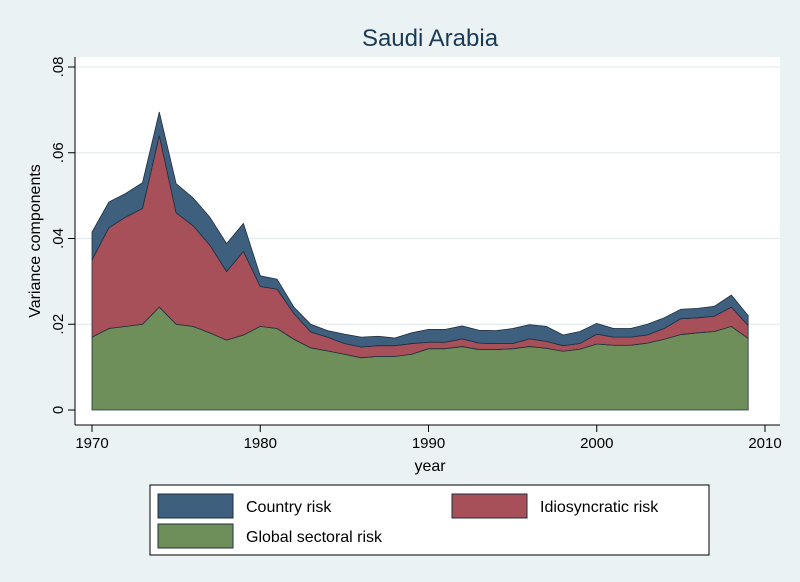  I want to click on x-tick-label: 1970, so click(91, 443).